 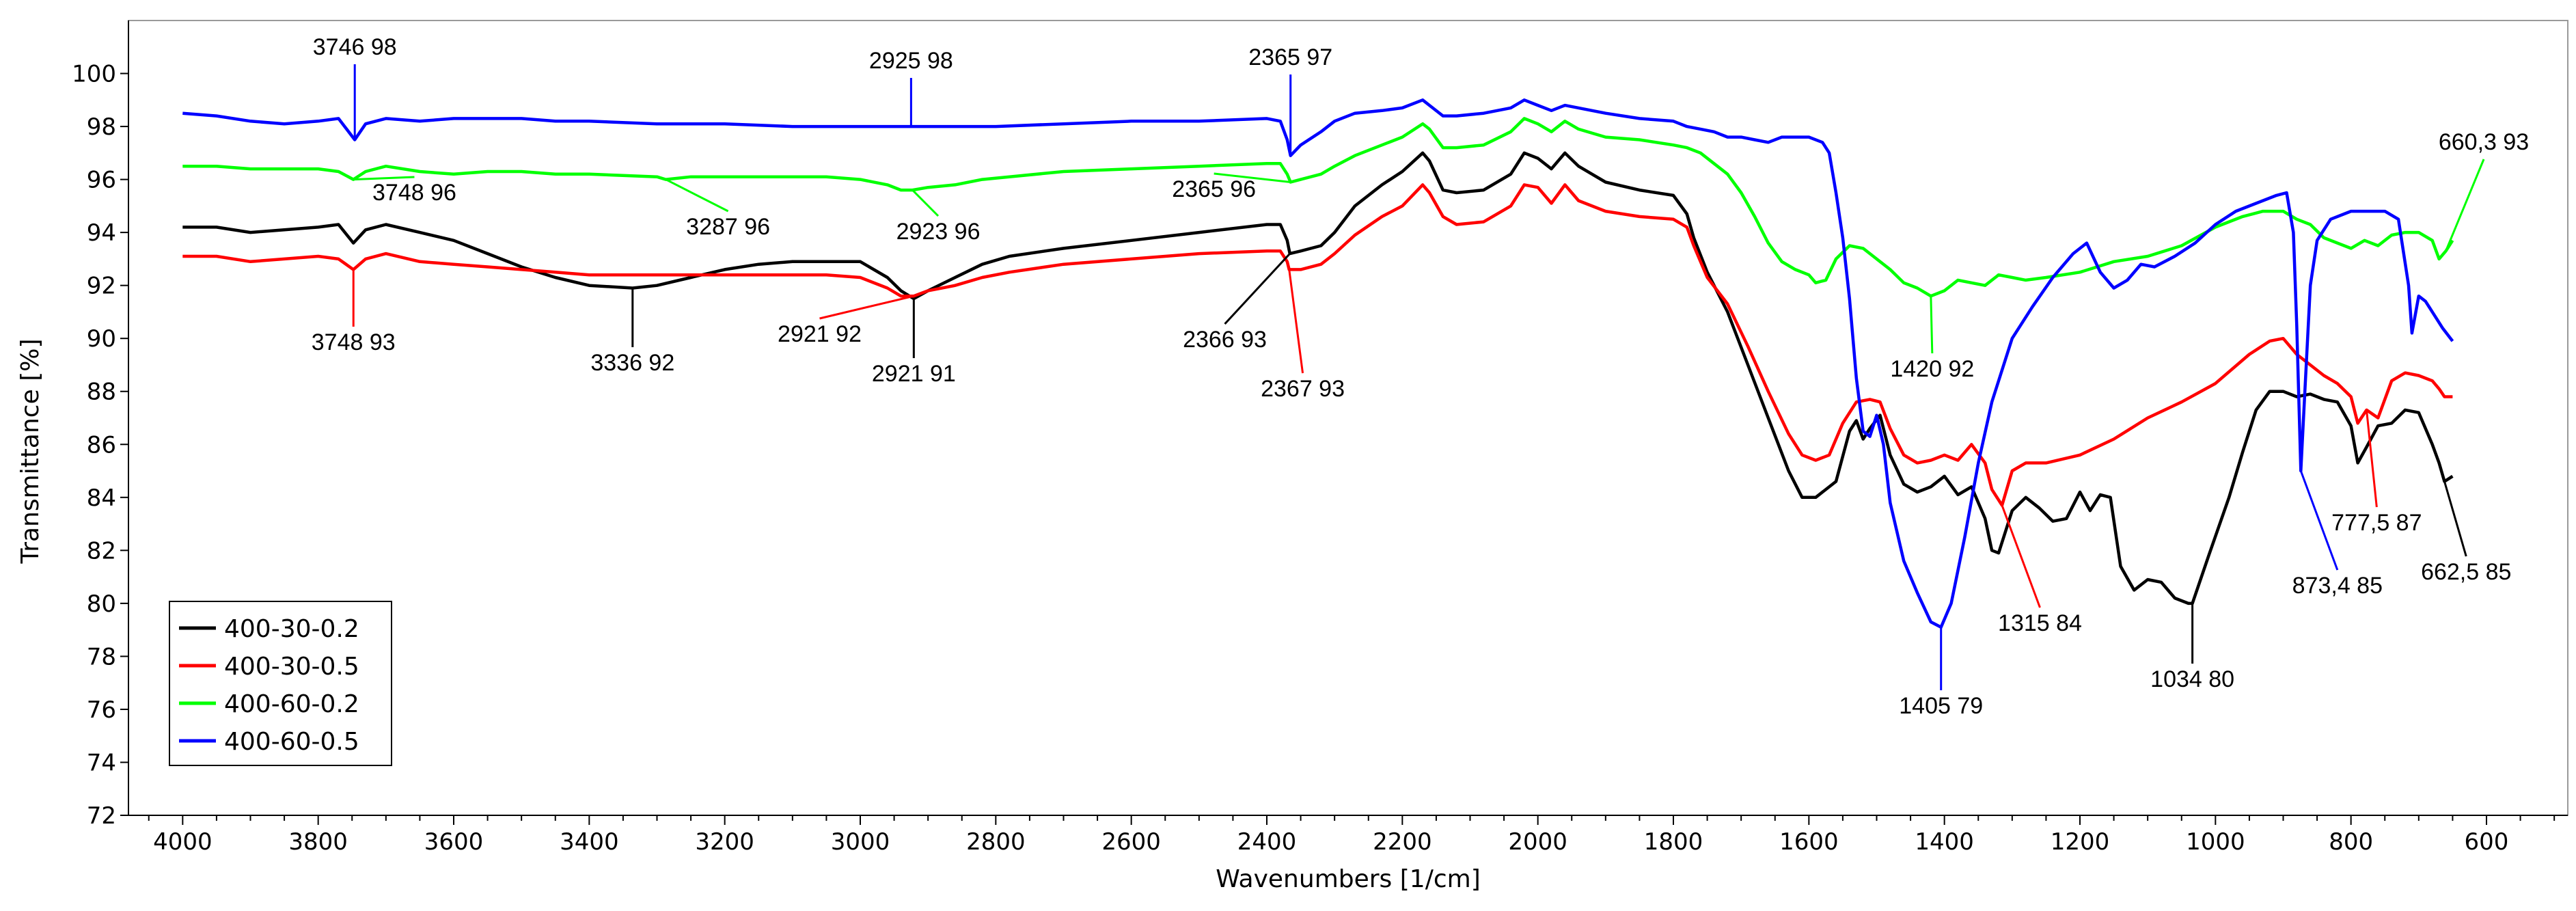 What do you see at coordinates (1225, 340) in the screenshot?
I see `annotation-label: 2366 93` at bounding box center [1225, 340].